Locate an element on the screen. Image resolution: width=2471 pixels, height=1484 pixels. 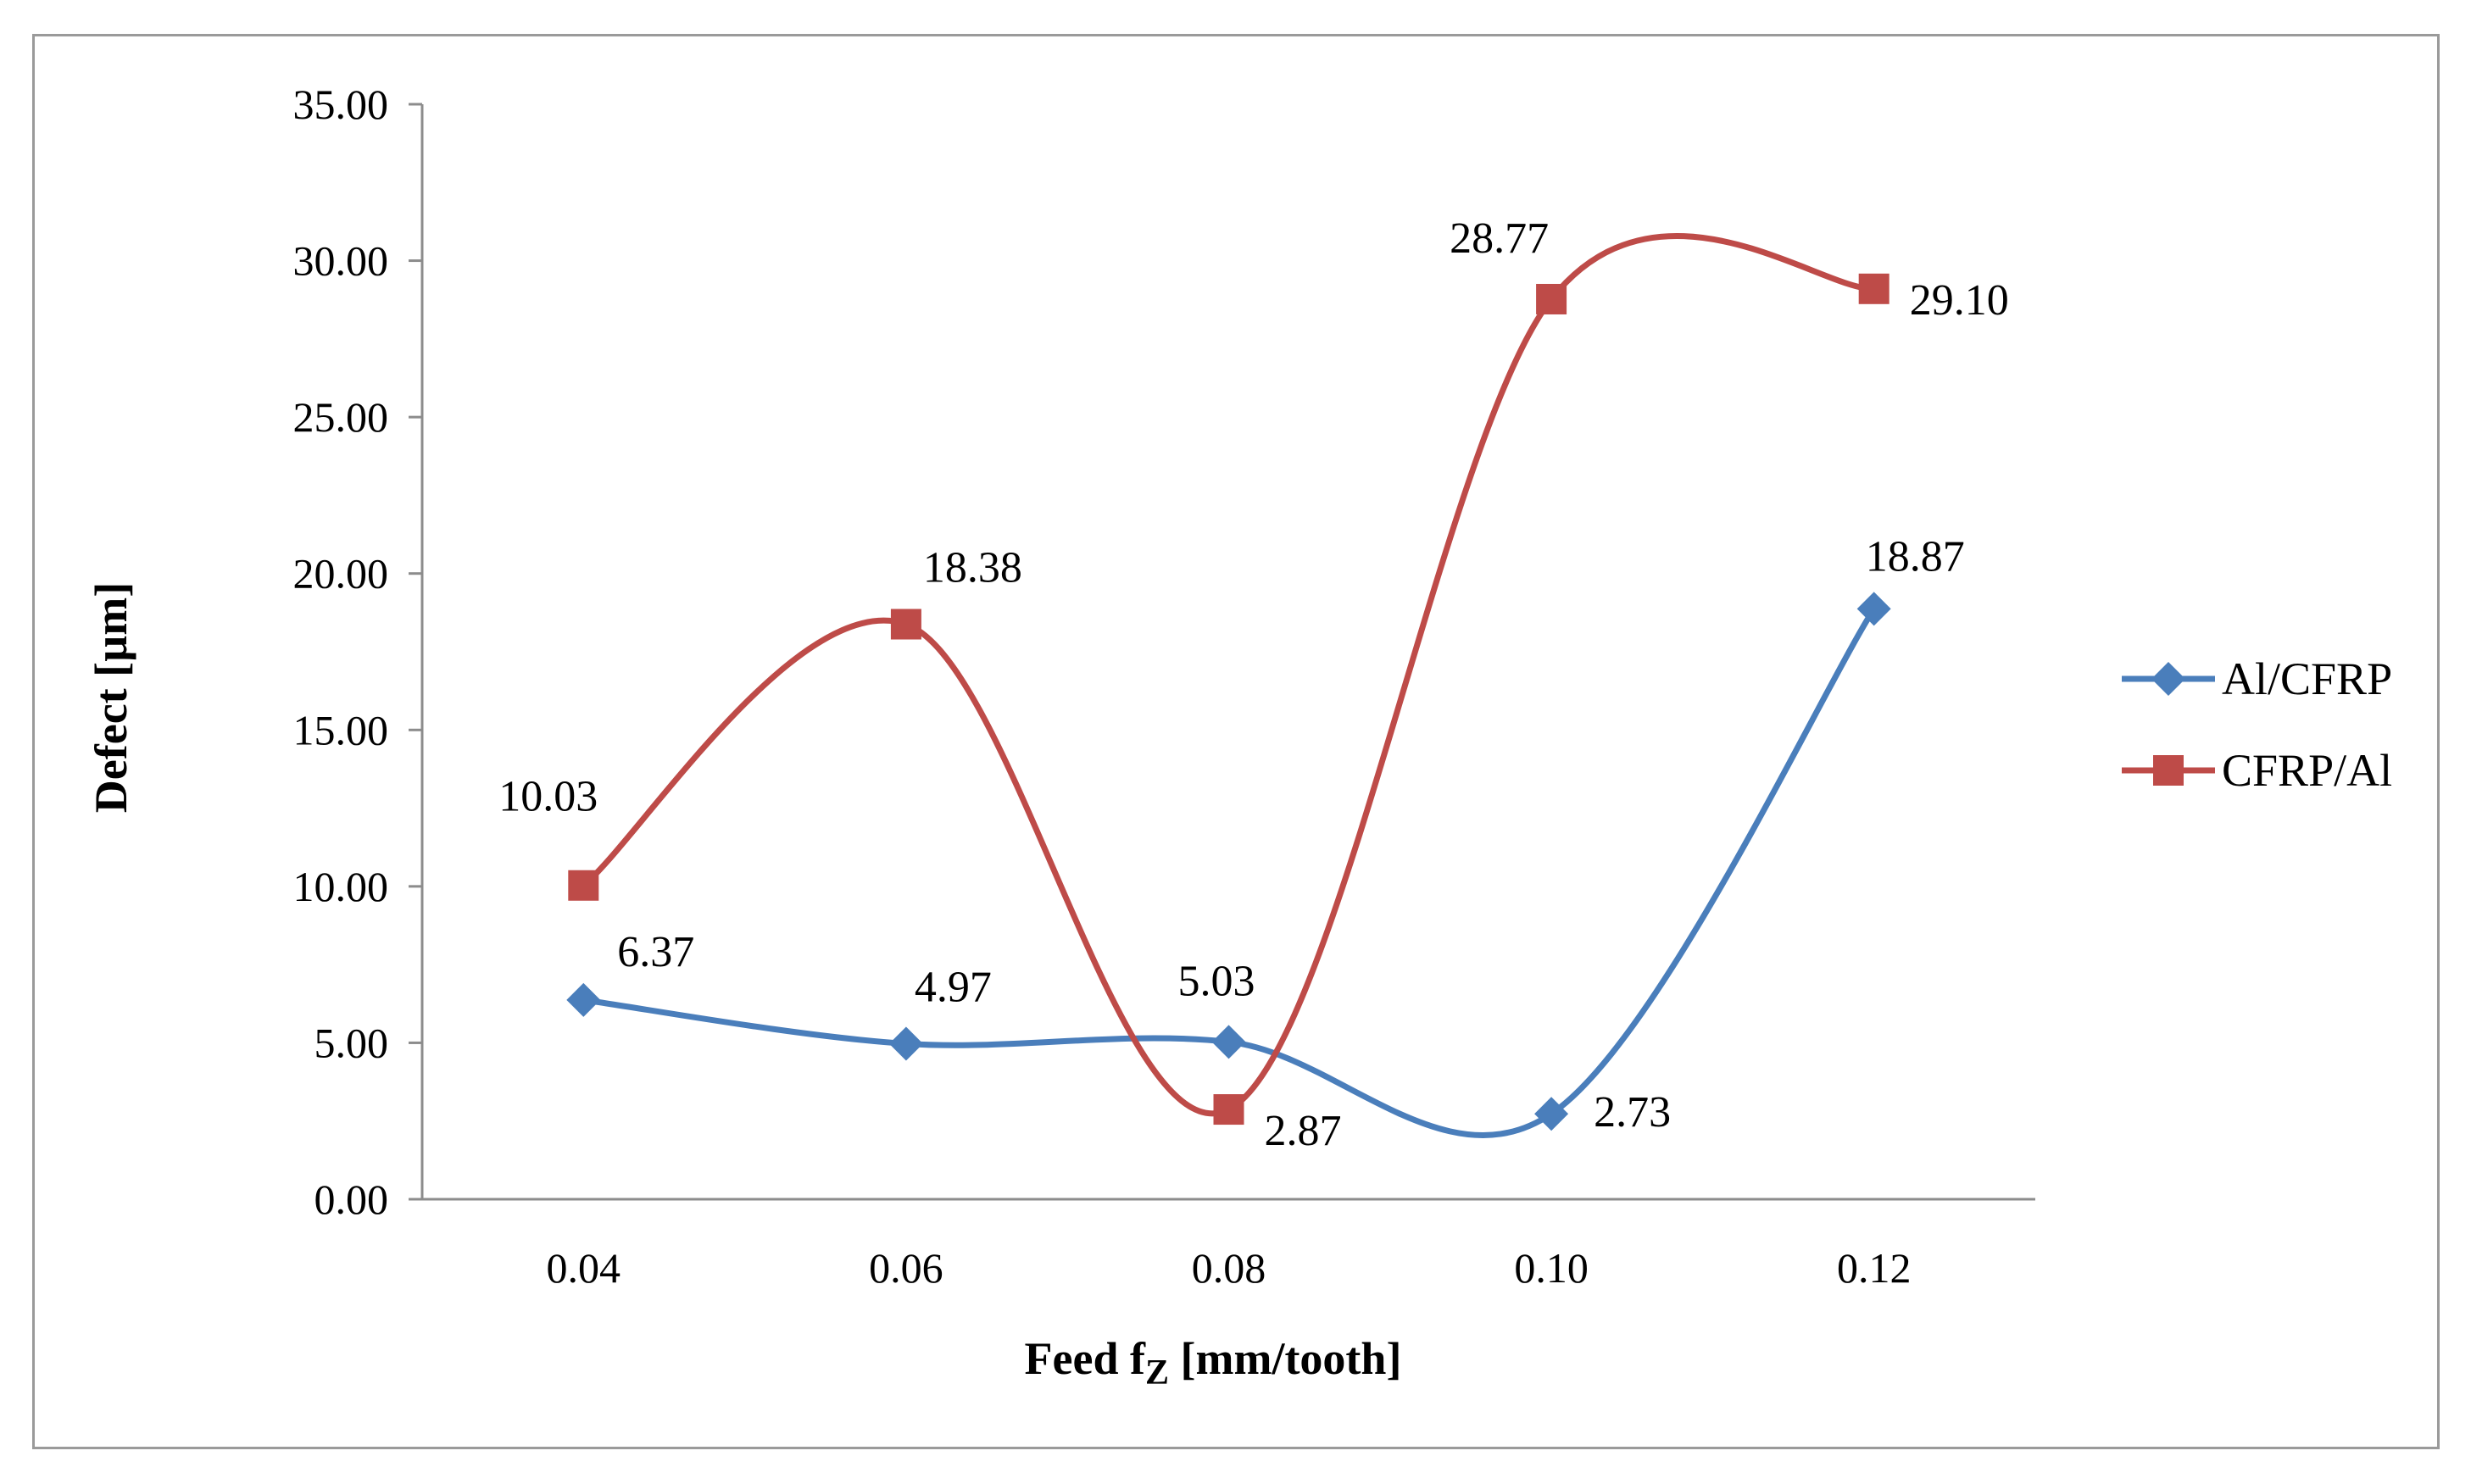
y-tick-label: 35.00 is located at coordinates (341, 105).